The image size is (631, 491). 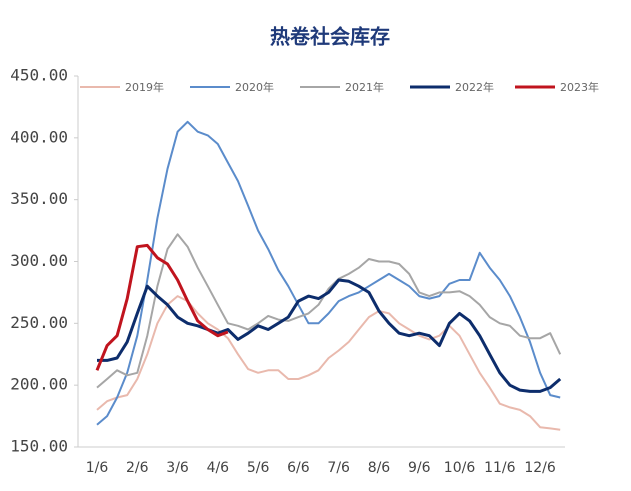 I want to click on legend-label: 2021年, so click(x=364, y=87).